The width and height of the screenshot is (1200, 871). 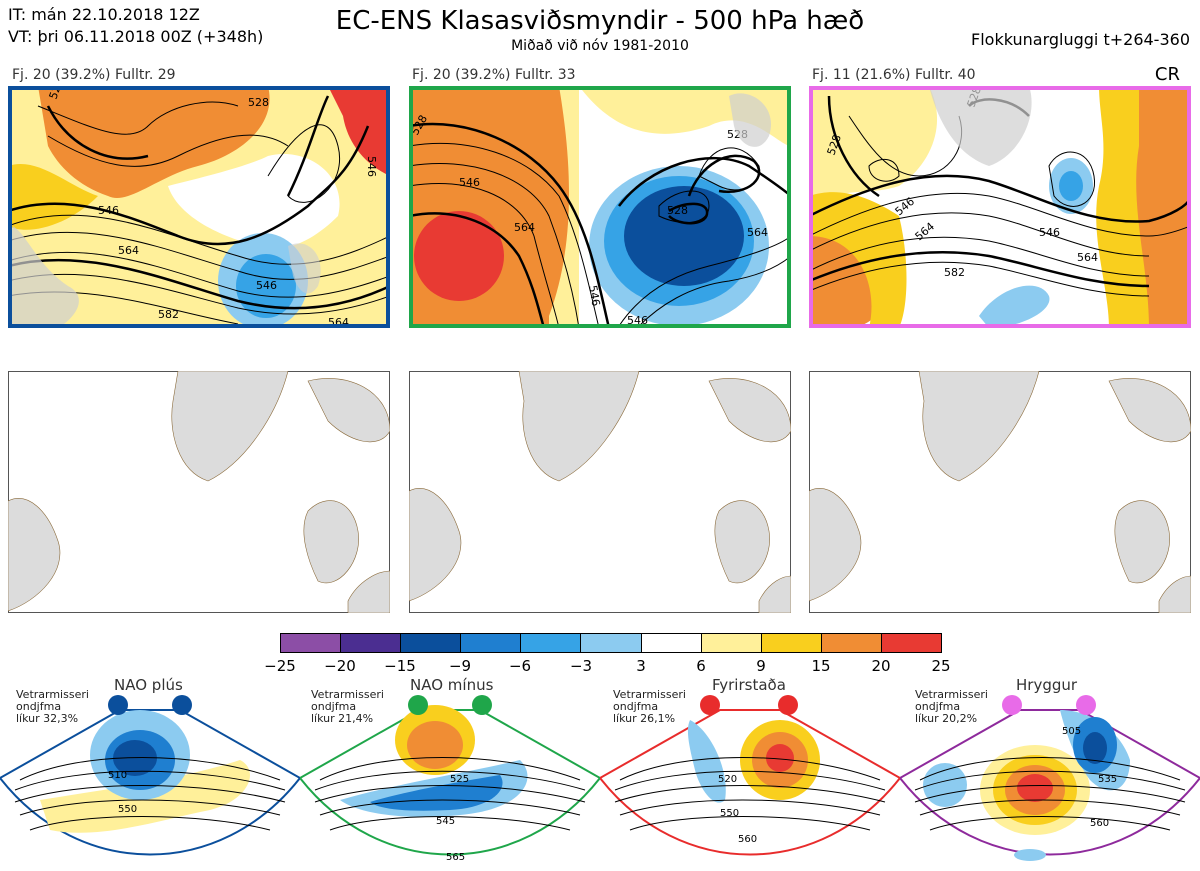 What do you see at coordinates (641, 666) in the screenshot?
I see `colorbar-tick: 3` at bounding box center [641, 666].